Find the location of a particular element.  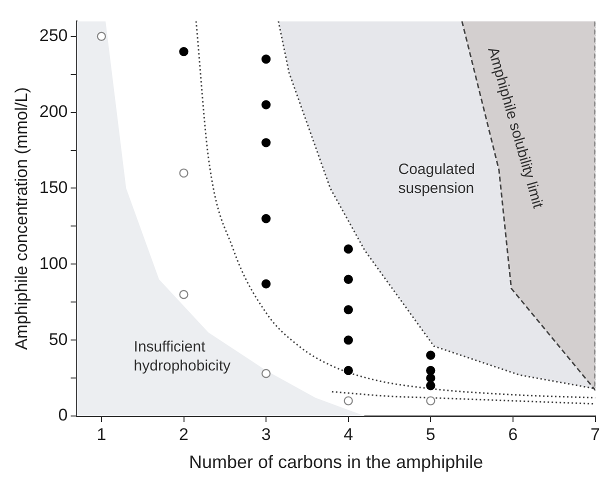

x-tick-label: 7 is located at coordinates (595, 434).